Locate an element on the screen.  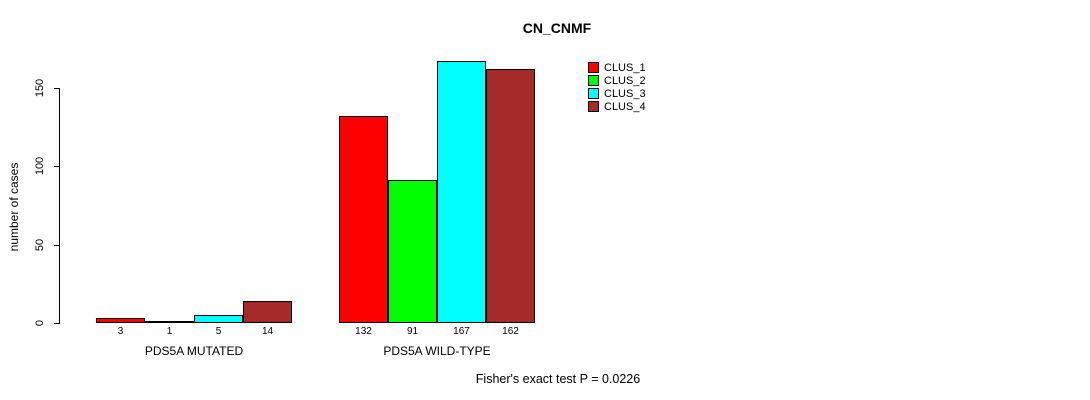
y-axis-title: number of cases is located at coordinates (14, 207).